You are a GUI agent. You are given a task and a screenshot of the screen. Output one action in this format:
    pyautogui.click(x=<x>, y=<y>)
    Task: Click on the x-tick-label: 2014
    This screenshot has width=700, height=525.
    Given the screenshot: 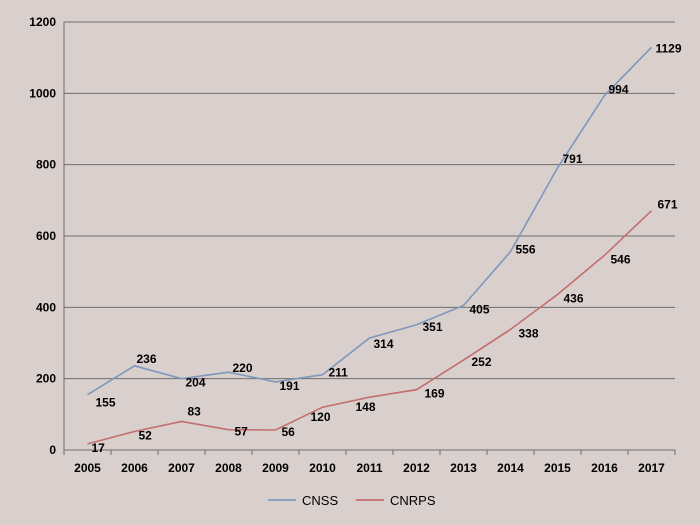 What is the action you would take?
    pyautogui.click(x=510, y=468)
    